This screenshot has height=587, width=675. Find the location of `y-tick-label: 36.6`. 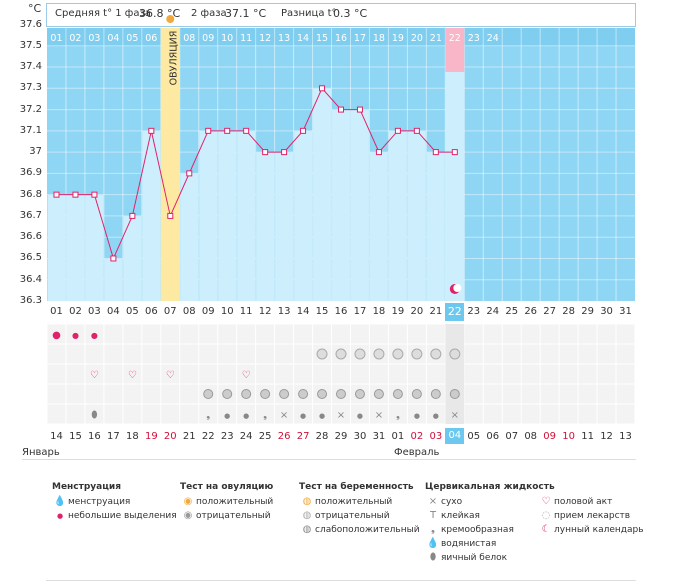

y-tick-label: 36.6 is located at coordinates (30, 237).